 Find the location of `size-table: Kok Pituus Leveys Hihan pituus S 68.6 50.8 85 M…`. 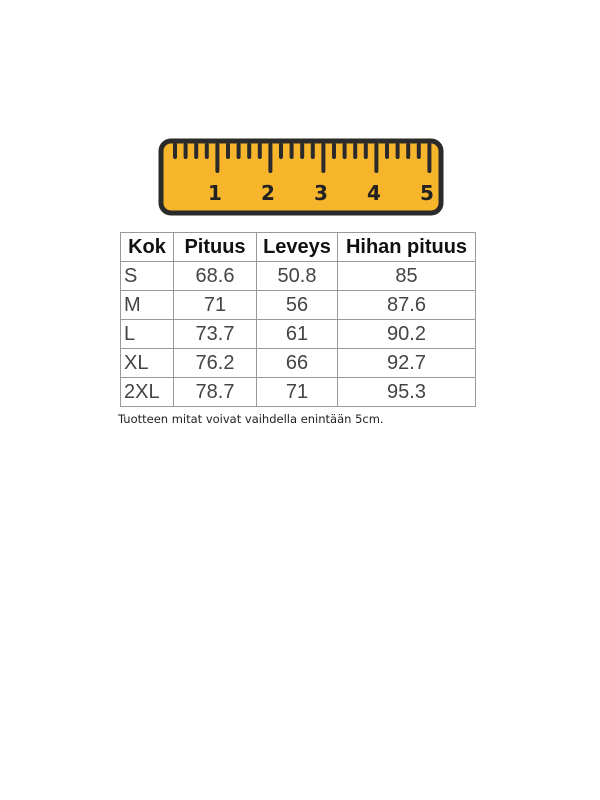

size-table: Kok Pituus Leveys Hihan pituus S 68.6 50.8 85 M… is located at coordinates (298, 319).